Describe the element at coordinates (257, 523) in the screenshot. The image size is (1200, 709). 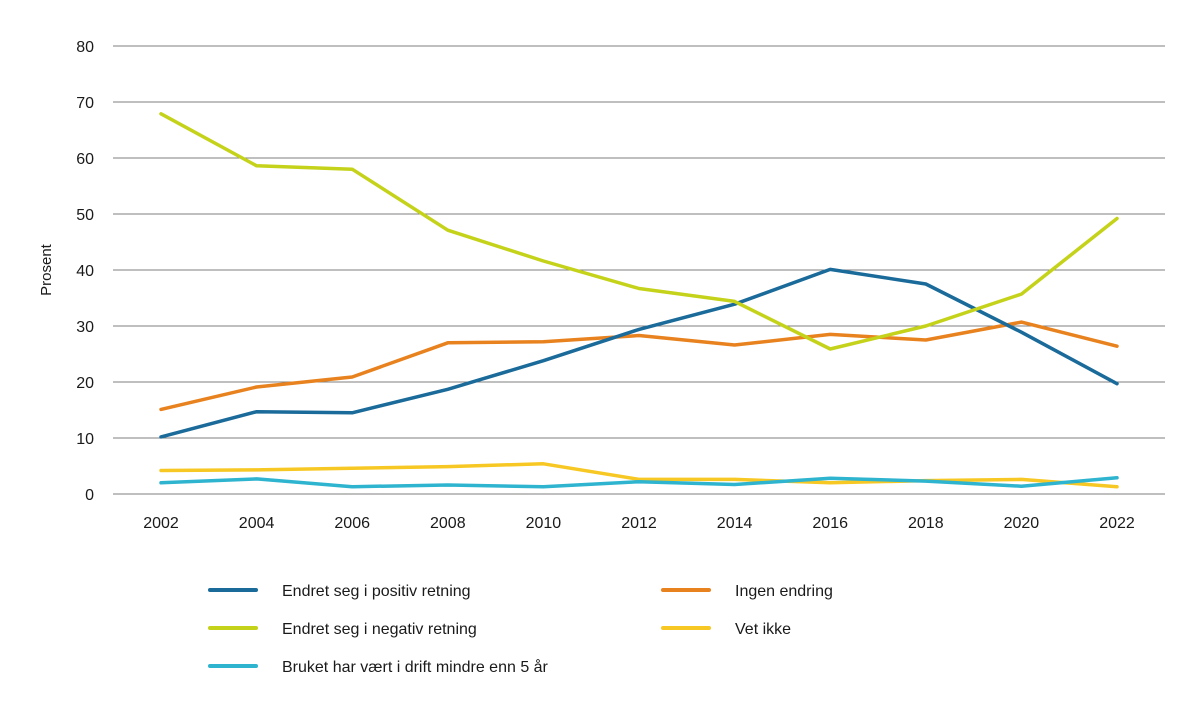
I see `x-tick-label-2004: 2004` at that location.